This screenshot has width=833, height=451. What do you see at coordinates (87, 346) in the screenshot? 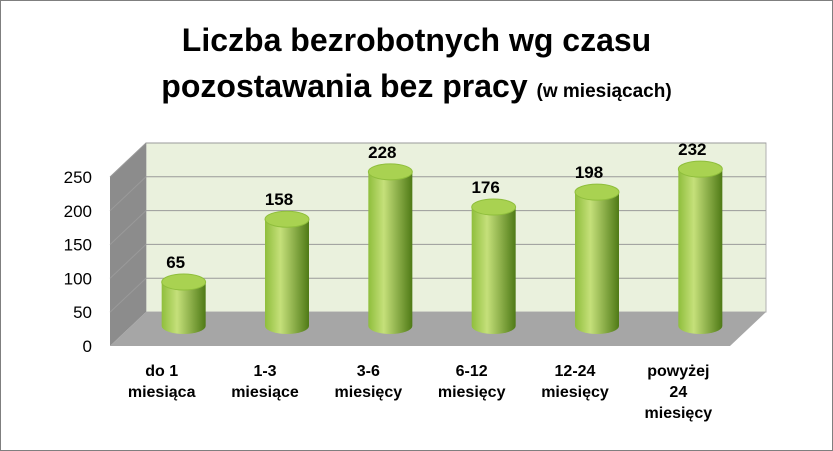
I see `y-tick-label: 0` at bounding box center [87, 346].